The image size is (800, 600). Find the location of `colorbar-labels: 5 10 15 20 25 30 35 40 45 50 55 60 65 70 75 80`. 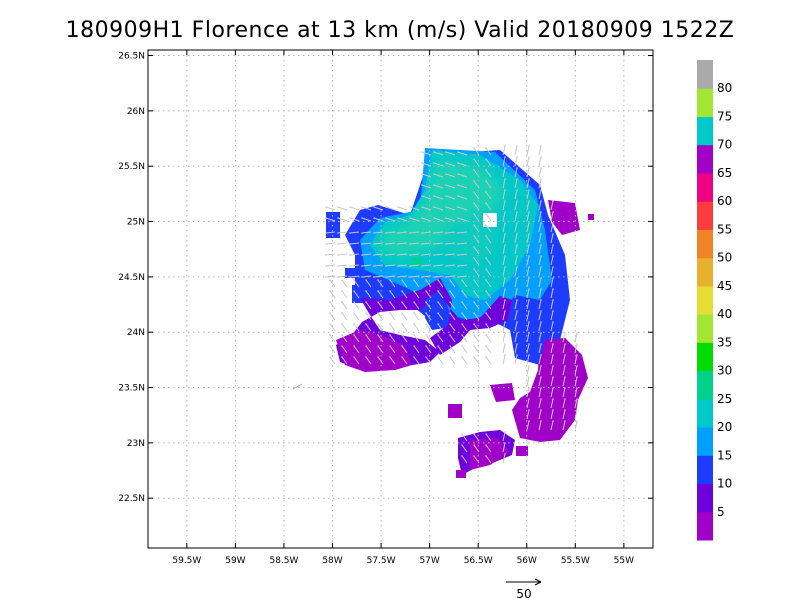

colorbar-labels: 5 10 15 20 25 30 35 40 45 50 55 60 65 70 75 80 is located at coordinates (724, 300).